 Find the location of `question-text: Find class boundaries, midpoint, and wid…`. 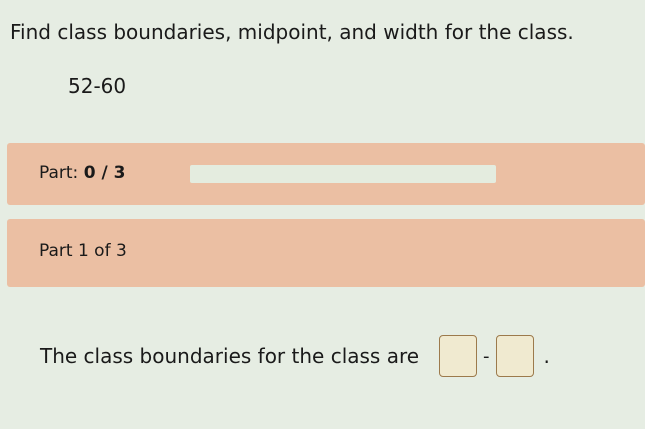

question-text: Find class boundaries, midpoint, and wid… is located at coordinates (292, 32).